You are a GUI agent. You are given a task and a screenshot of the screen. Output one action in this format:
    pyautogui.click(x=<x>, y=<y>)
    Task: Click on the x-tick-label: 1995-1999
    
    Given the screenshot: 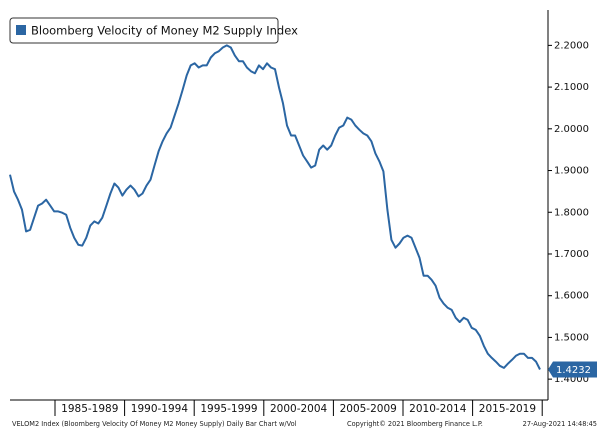 What is the action you would take?
    pyautogui.click(x=228, y=409)
    